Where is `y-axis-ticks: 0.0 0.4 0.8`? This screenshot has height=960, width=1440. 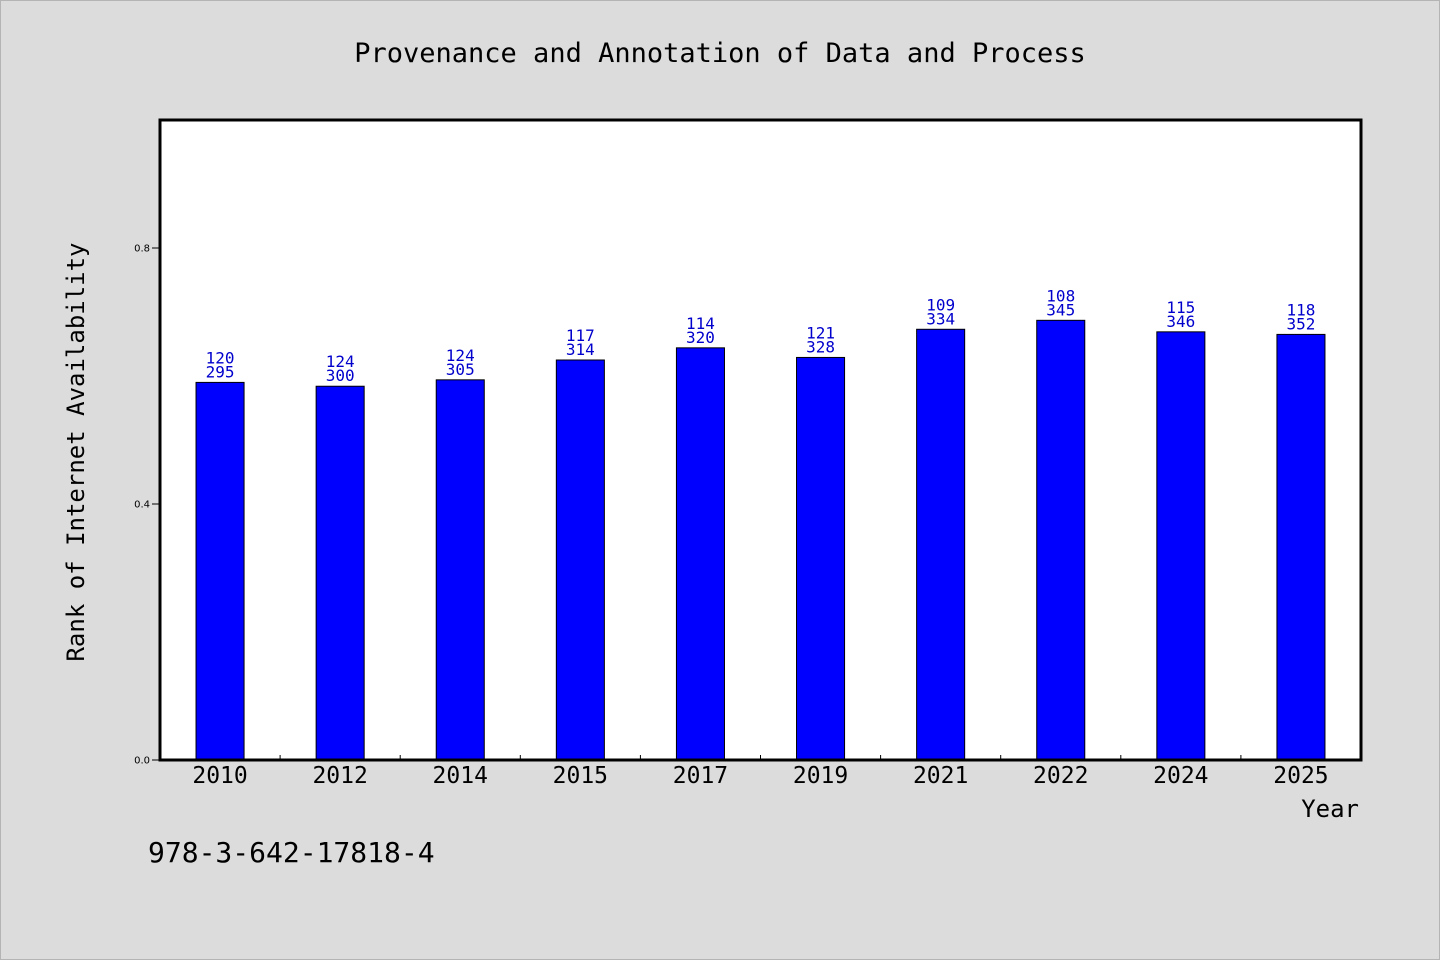
y-axis-ticks: 0.0 0.4 0.8 is located at coordinates (147, 505).